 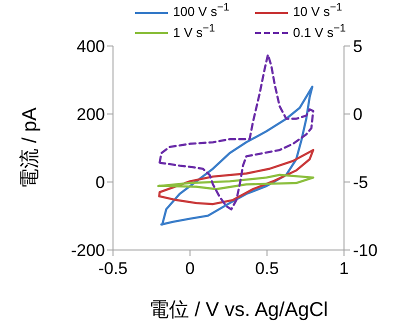 What do you see at coordinates (190, 268) in the screenshot?
I see `x-tick-label: 0` at bounding box center [190, 268].